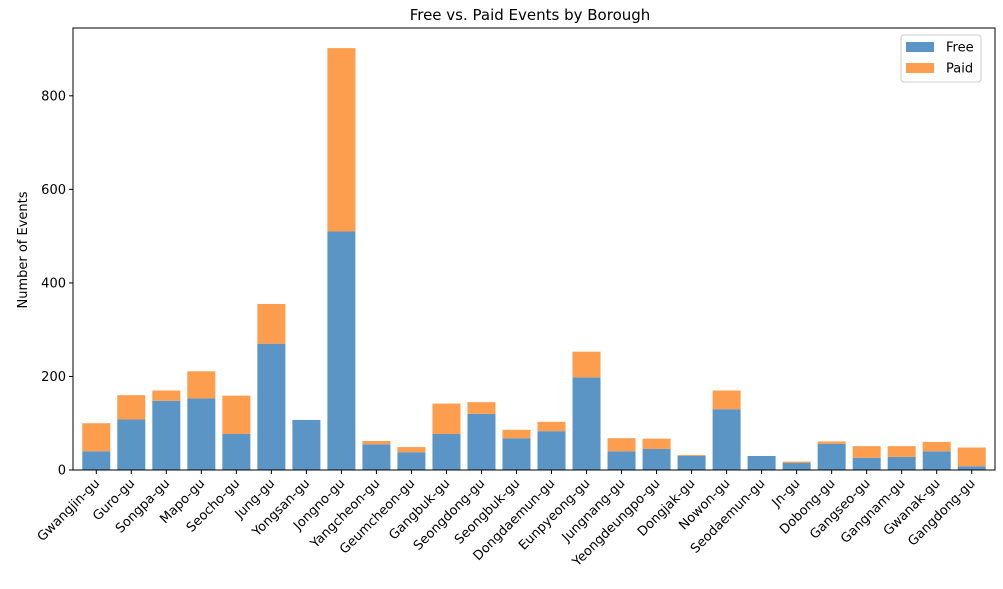  What do you see at coordinates (959, 69) in the screenshot?
I see `legend-label-paid: Paid` at bounding box center [959, 69].